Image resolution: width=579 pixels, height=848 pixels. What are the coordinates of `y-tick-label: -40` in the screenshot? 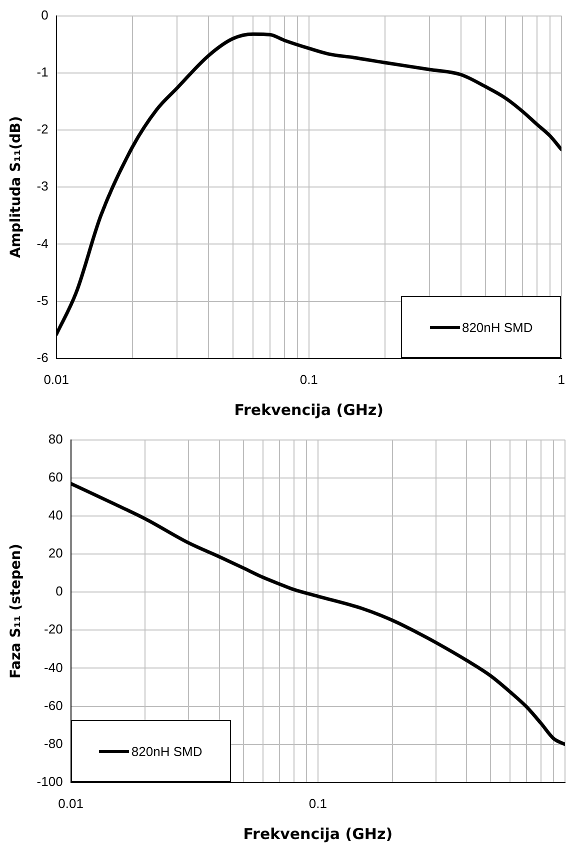 It's located at (53, 667).